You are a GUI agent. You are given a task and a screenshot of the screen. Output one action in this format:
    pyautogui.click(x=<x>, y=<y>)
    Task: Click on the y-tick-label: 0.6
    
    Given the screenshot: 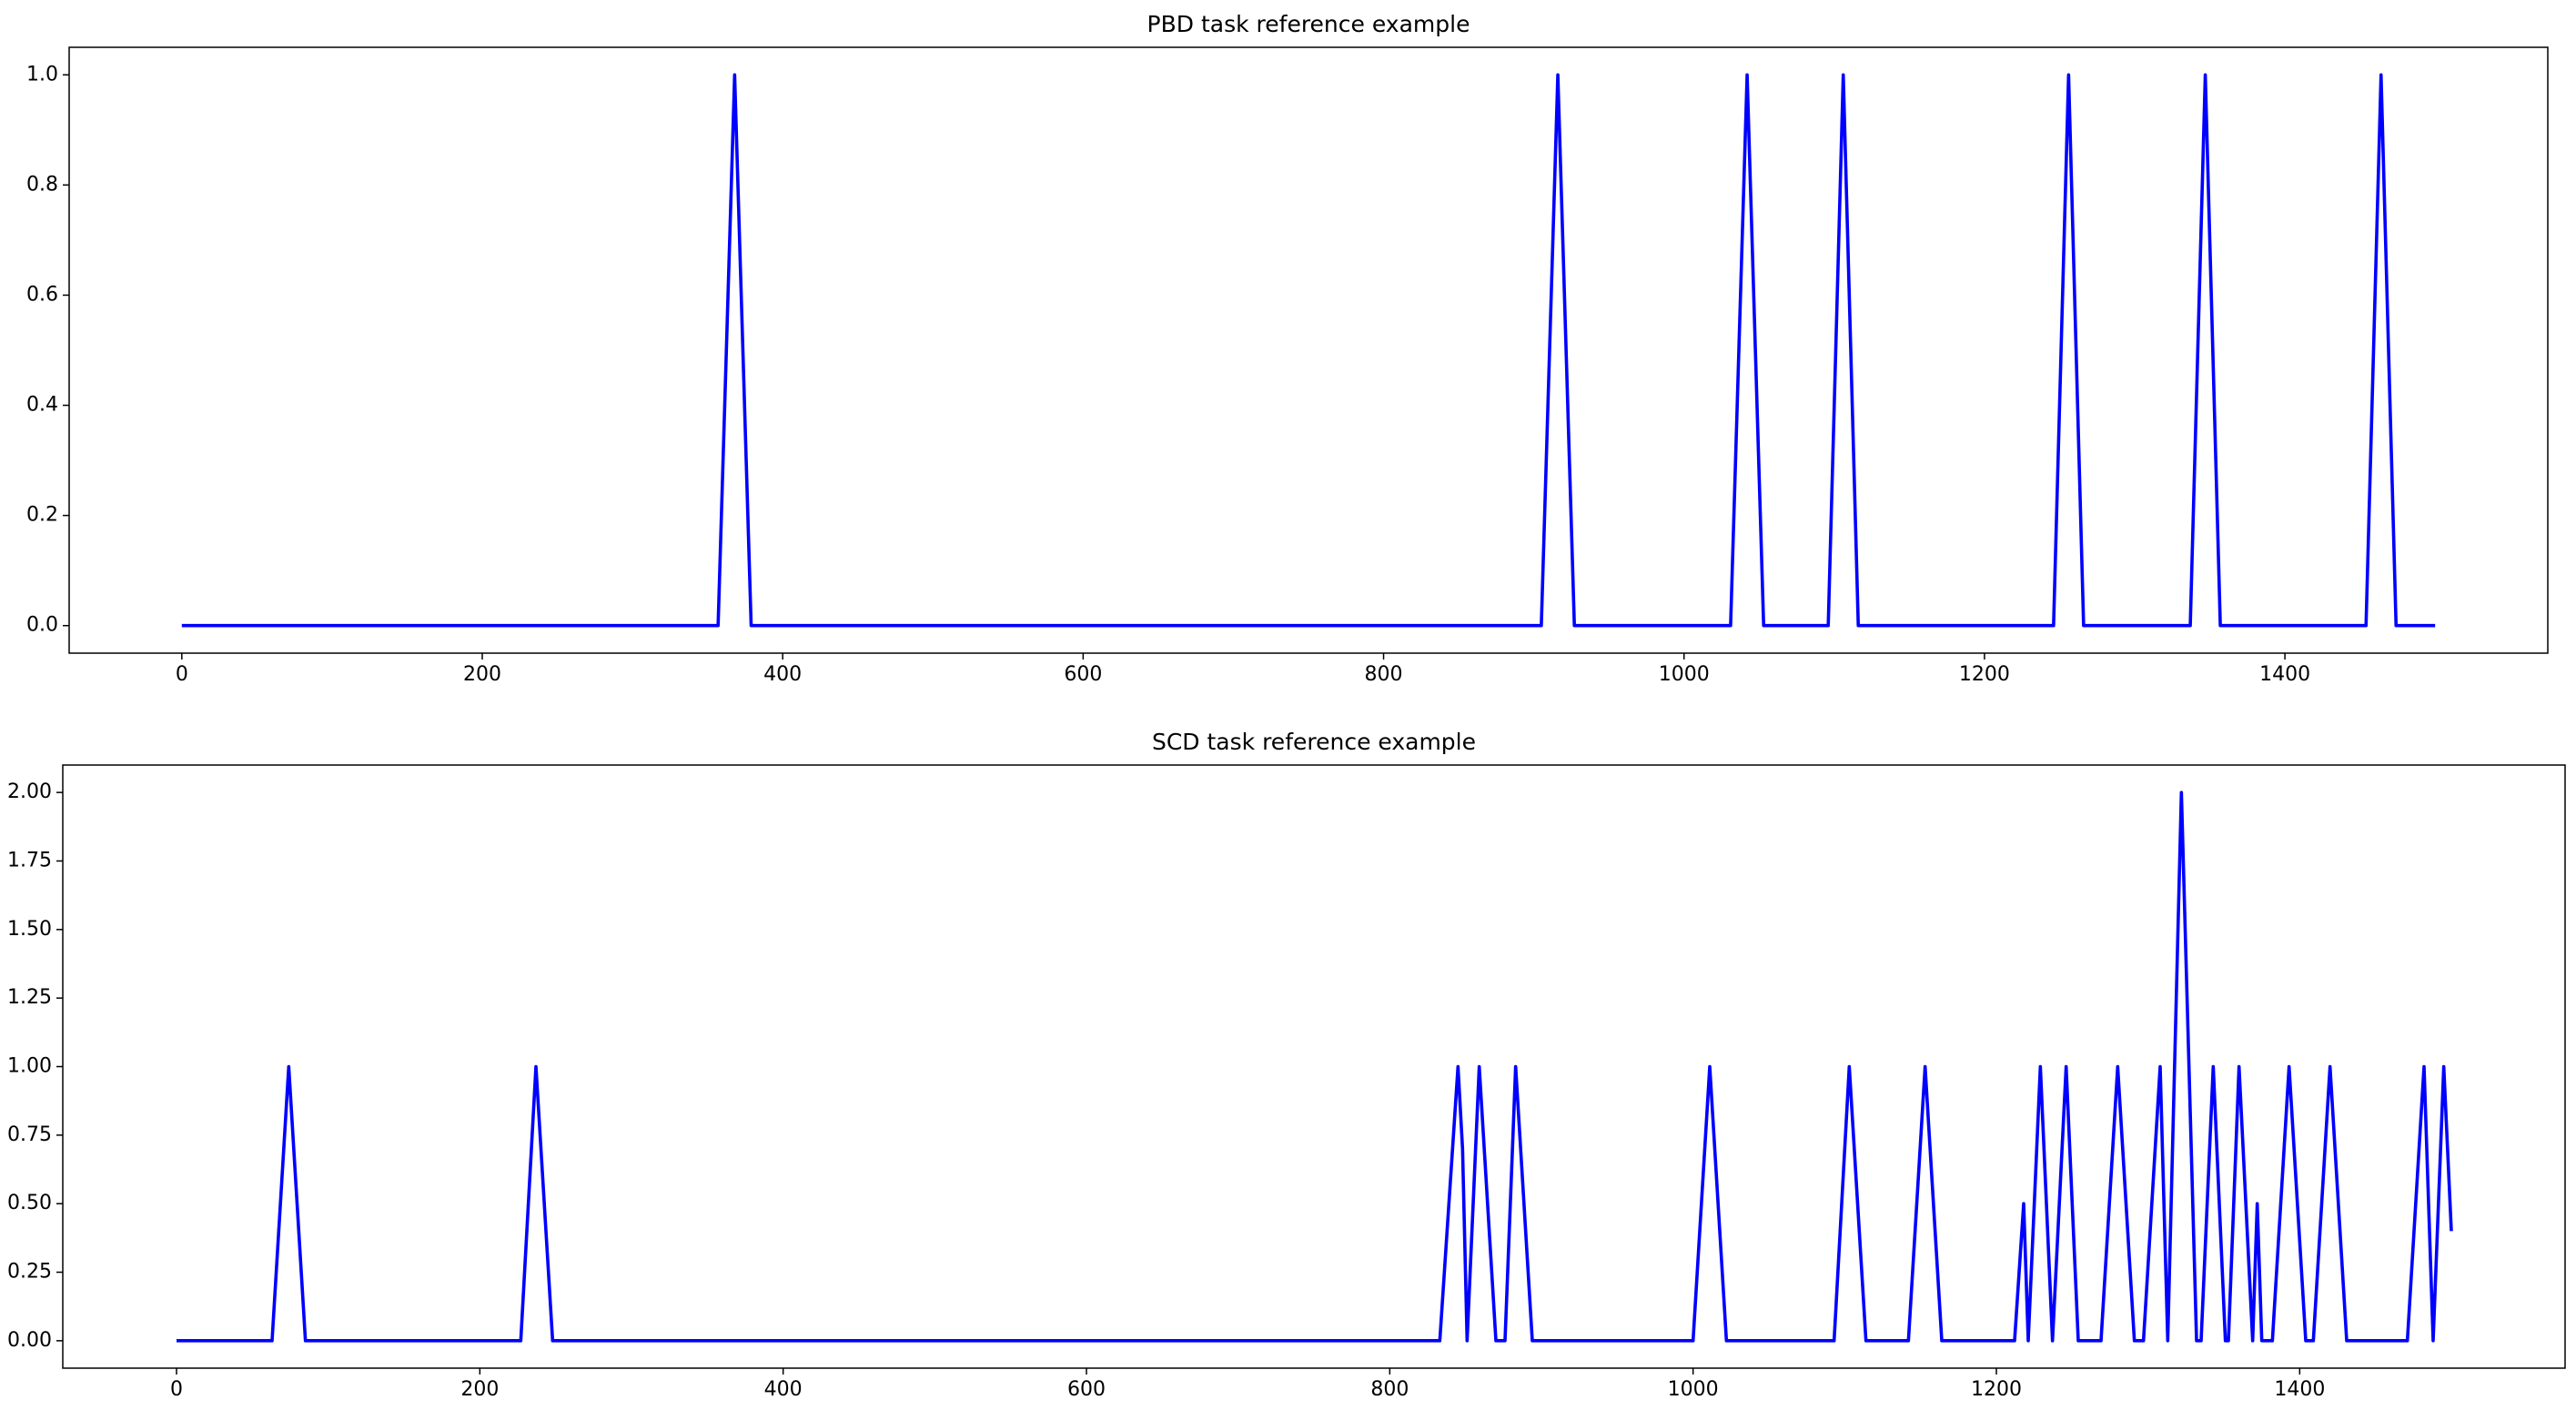 What is the action you would take?
    pyautogui.click(x=42, y=294)
    